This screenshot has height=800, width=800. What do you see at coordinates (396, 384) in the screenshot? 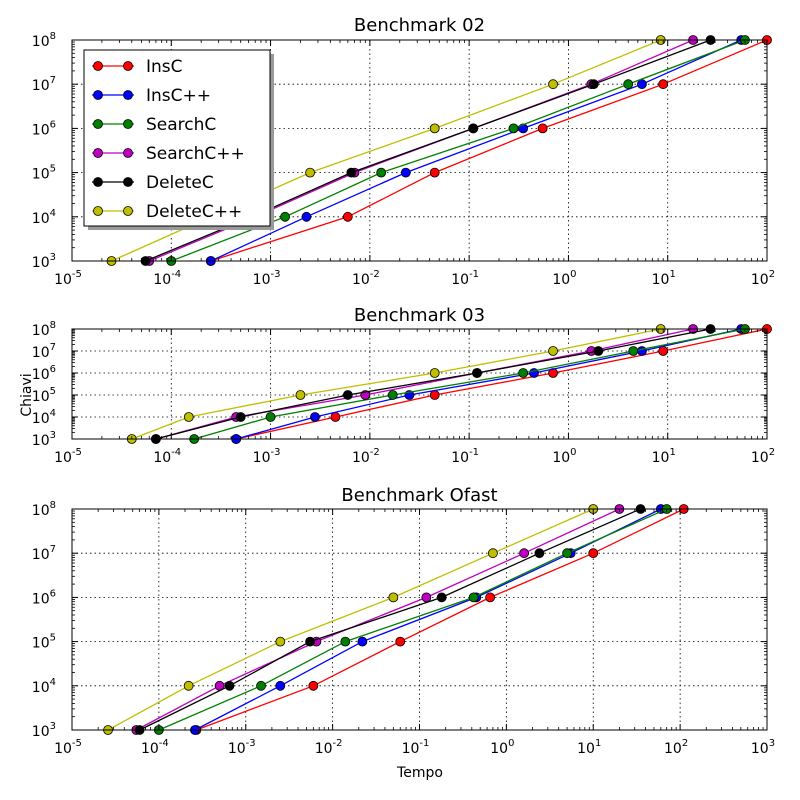
I see `series-line-deletecpp` at bounding box center [396, 384].